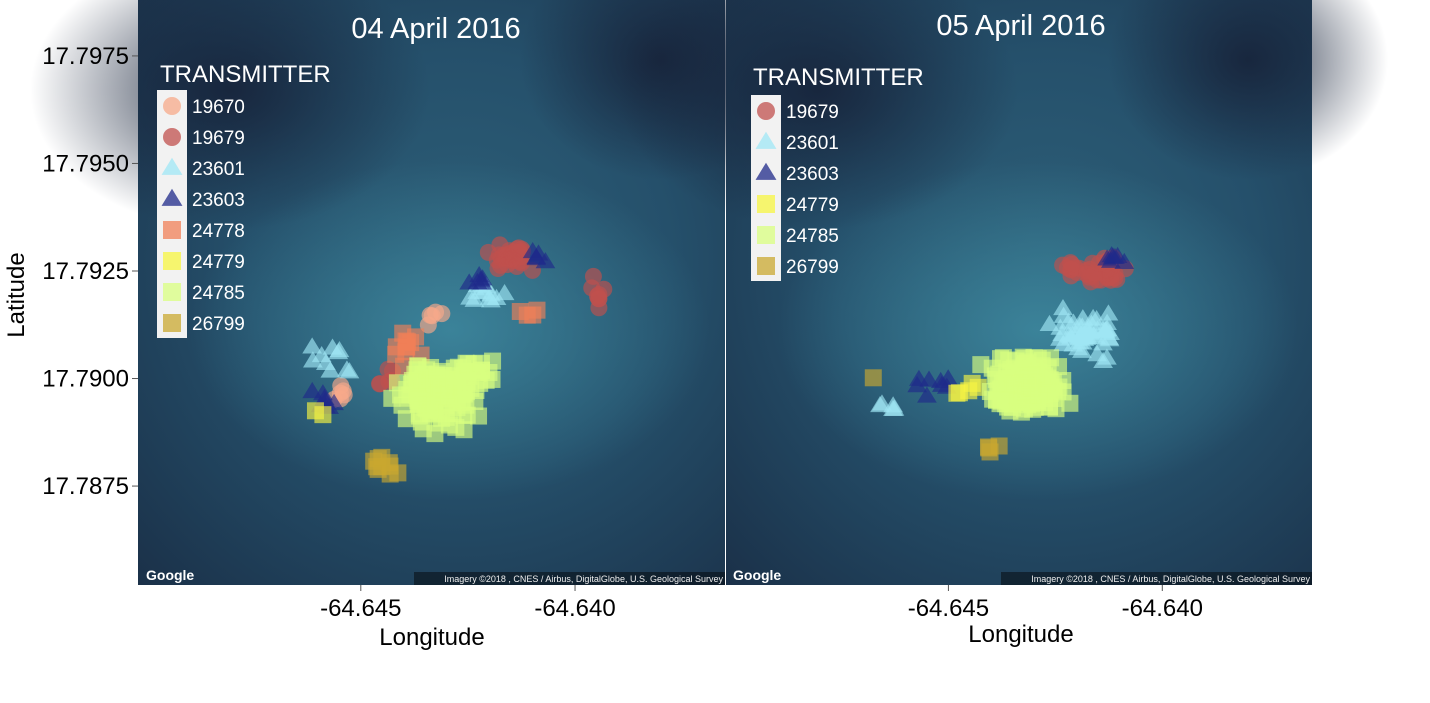  I want to click on panel-1-points, so click(457, 359).